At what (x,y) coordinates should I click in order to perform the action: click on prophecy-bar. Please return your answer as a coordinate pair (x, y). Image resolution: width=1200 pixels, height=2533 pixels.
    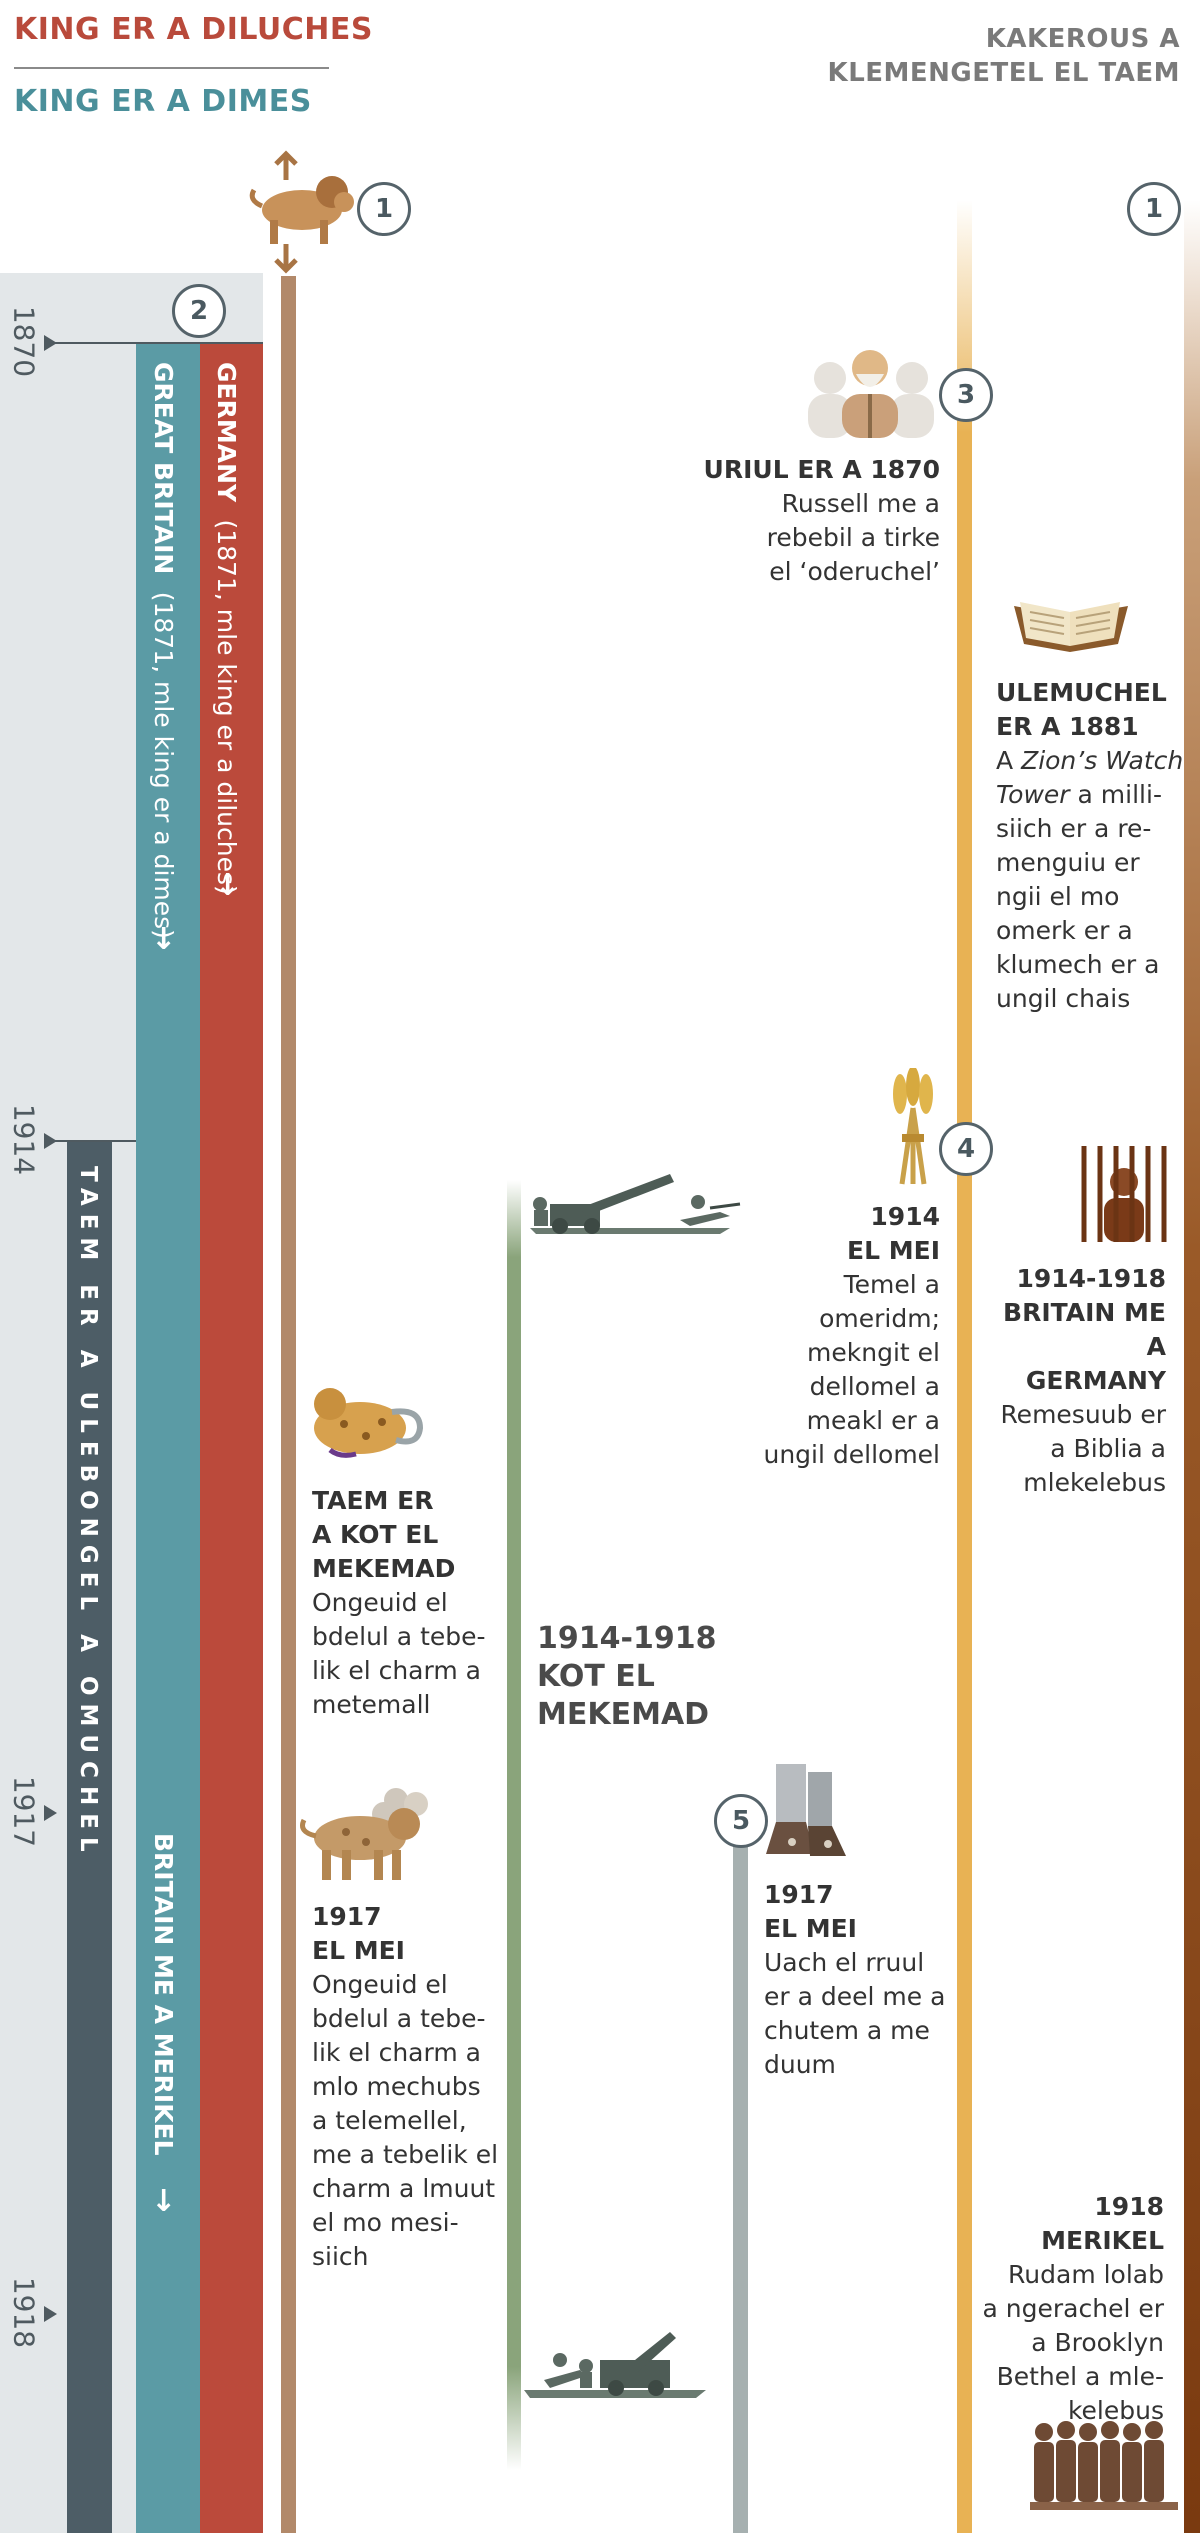
    Looking at the image, I should click on (1192, 1366).